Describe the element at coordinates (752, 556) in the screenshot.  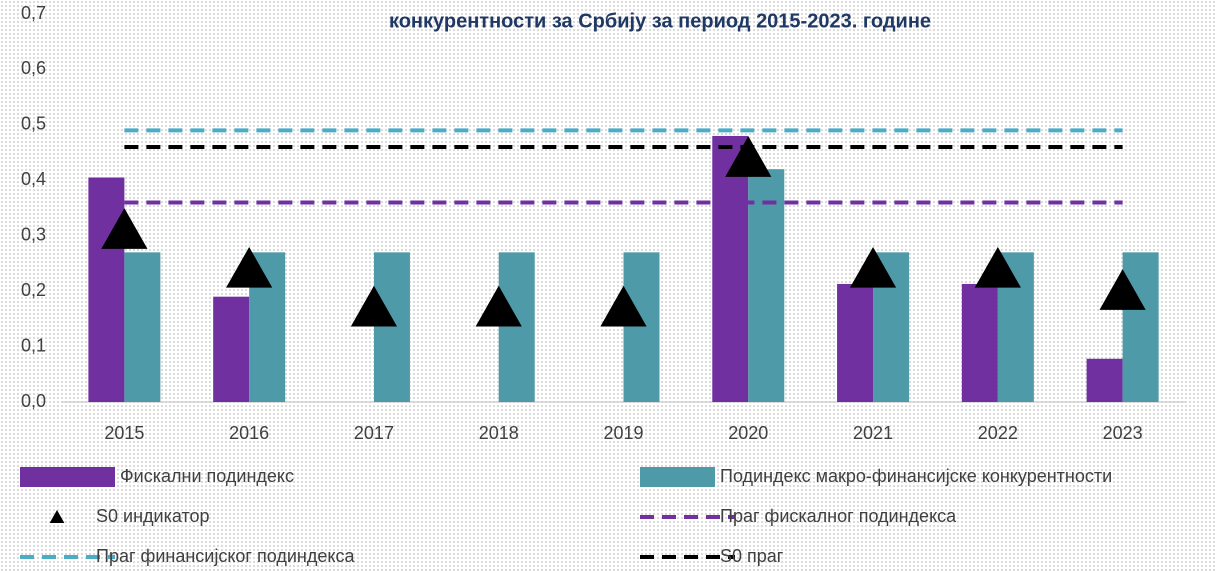
I see `legend-label: S0 праг` at that location.